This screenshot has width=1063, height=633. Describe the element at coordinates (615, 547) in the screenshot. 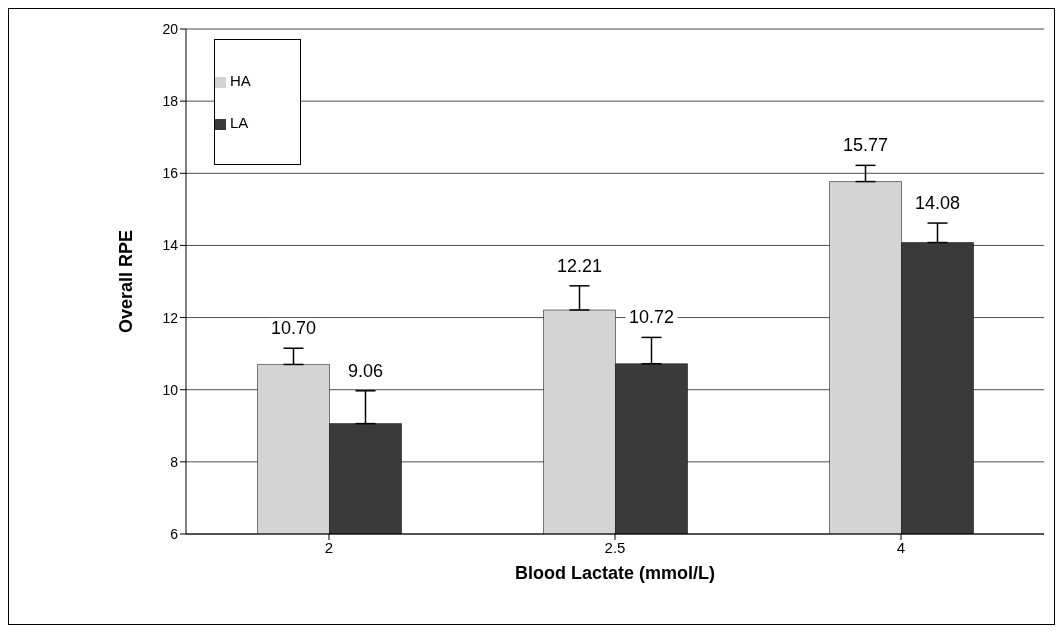

I see `x-tick-label: 2.5` at that location.